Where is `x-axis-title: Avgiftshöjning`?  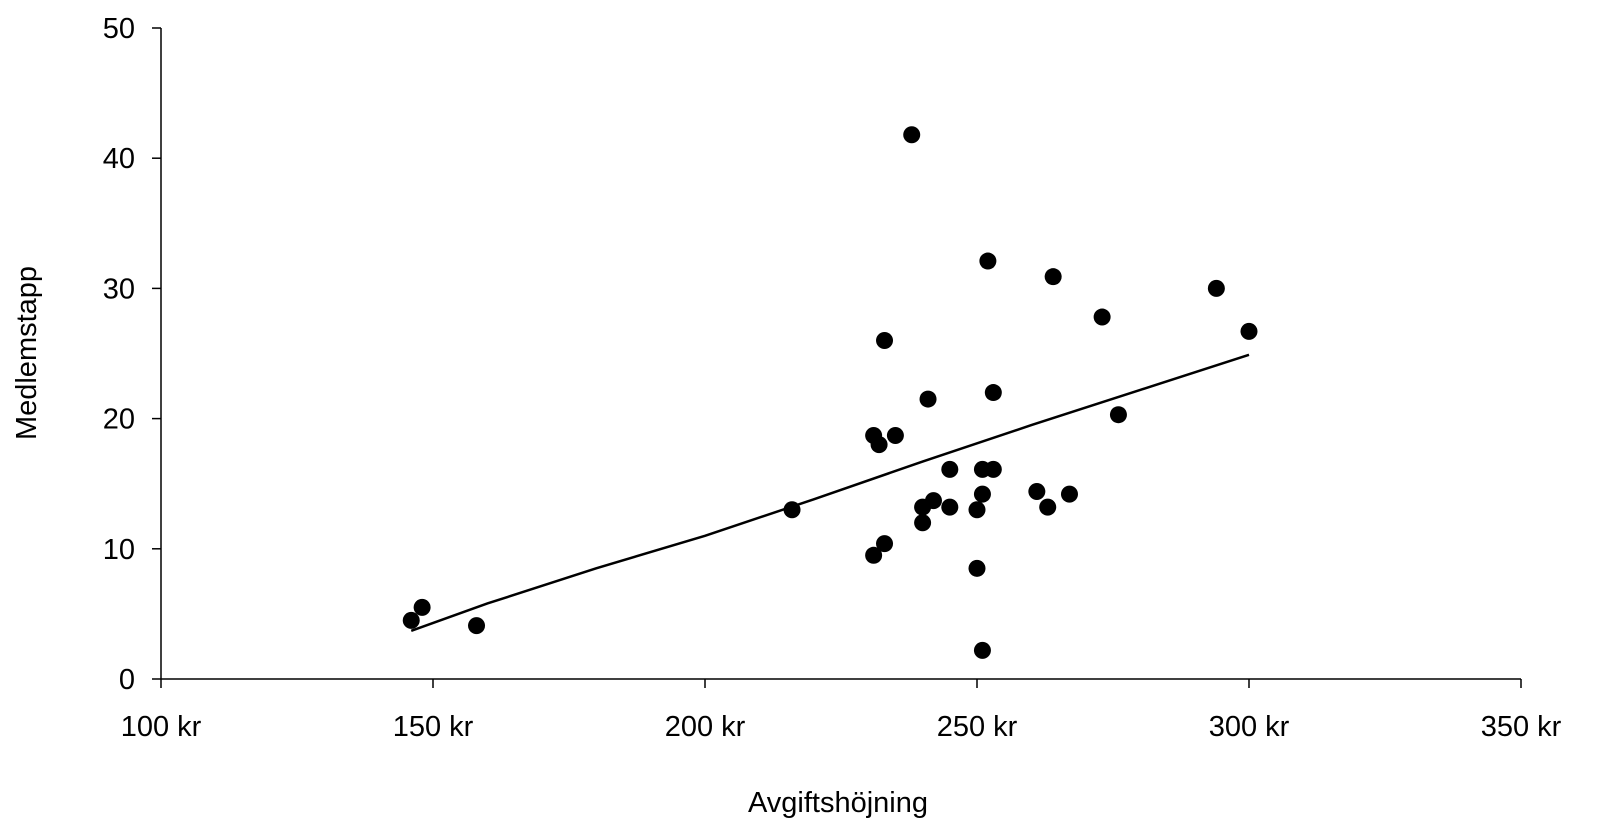
x-axis-title: Avgiftshöjning is located at coordinates (838, 803).